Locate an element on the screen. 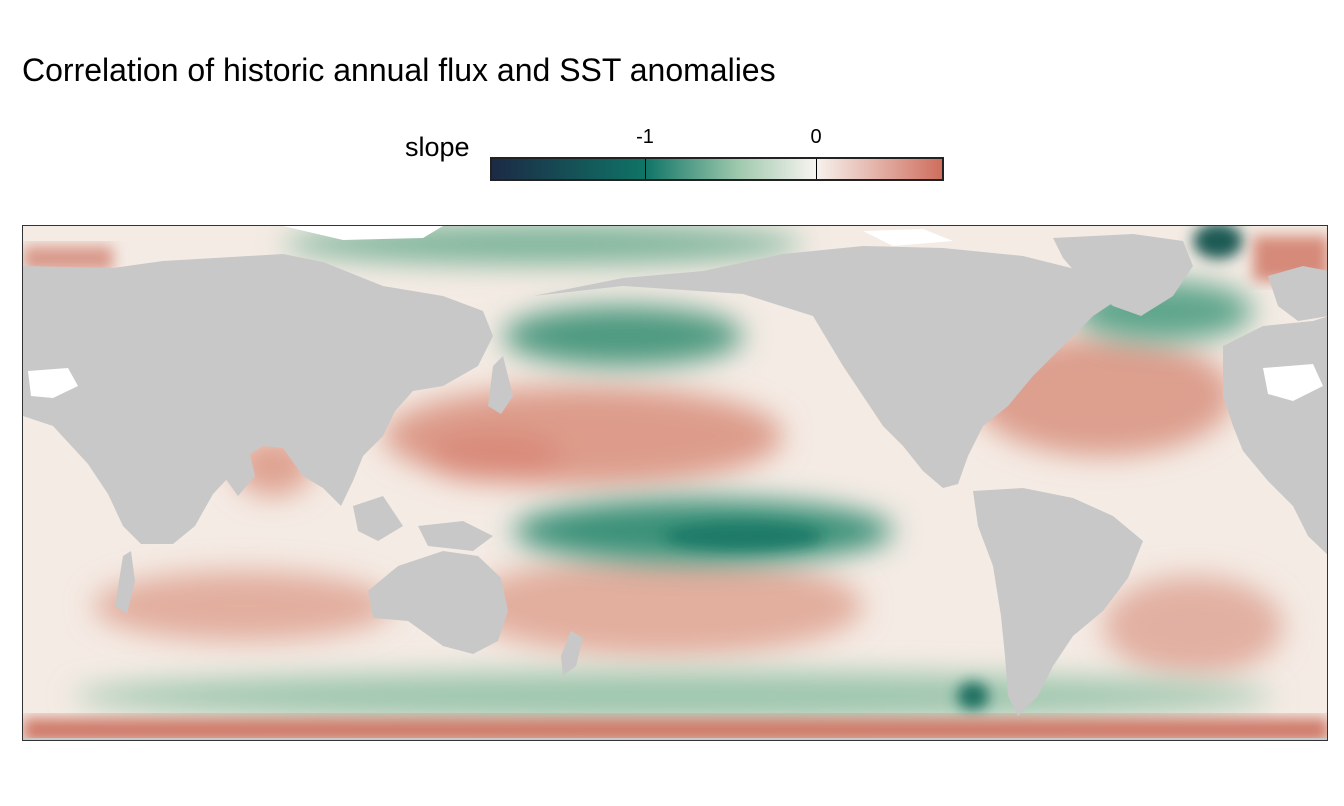 The height and width of the screenshot is (806, 1344). south-indian-positive-zone is located at coordinates (243, 606).